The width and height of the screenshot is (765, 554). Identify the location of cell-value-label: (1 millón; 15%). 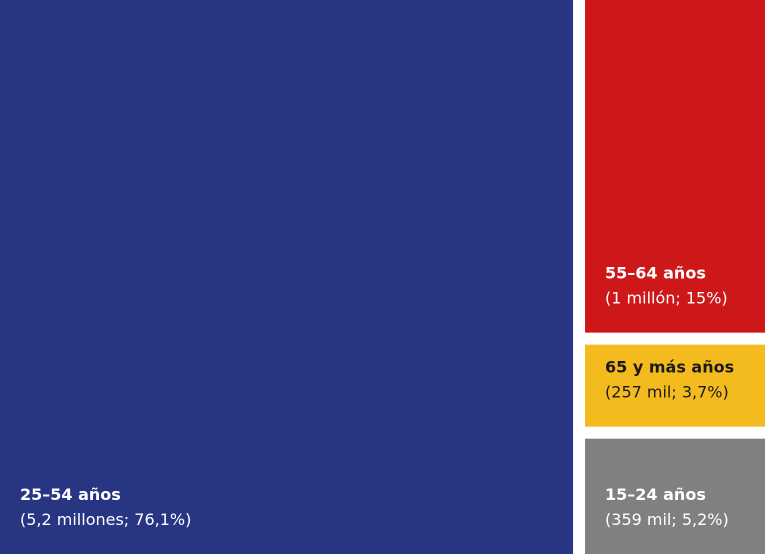
(666, 298).